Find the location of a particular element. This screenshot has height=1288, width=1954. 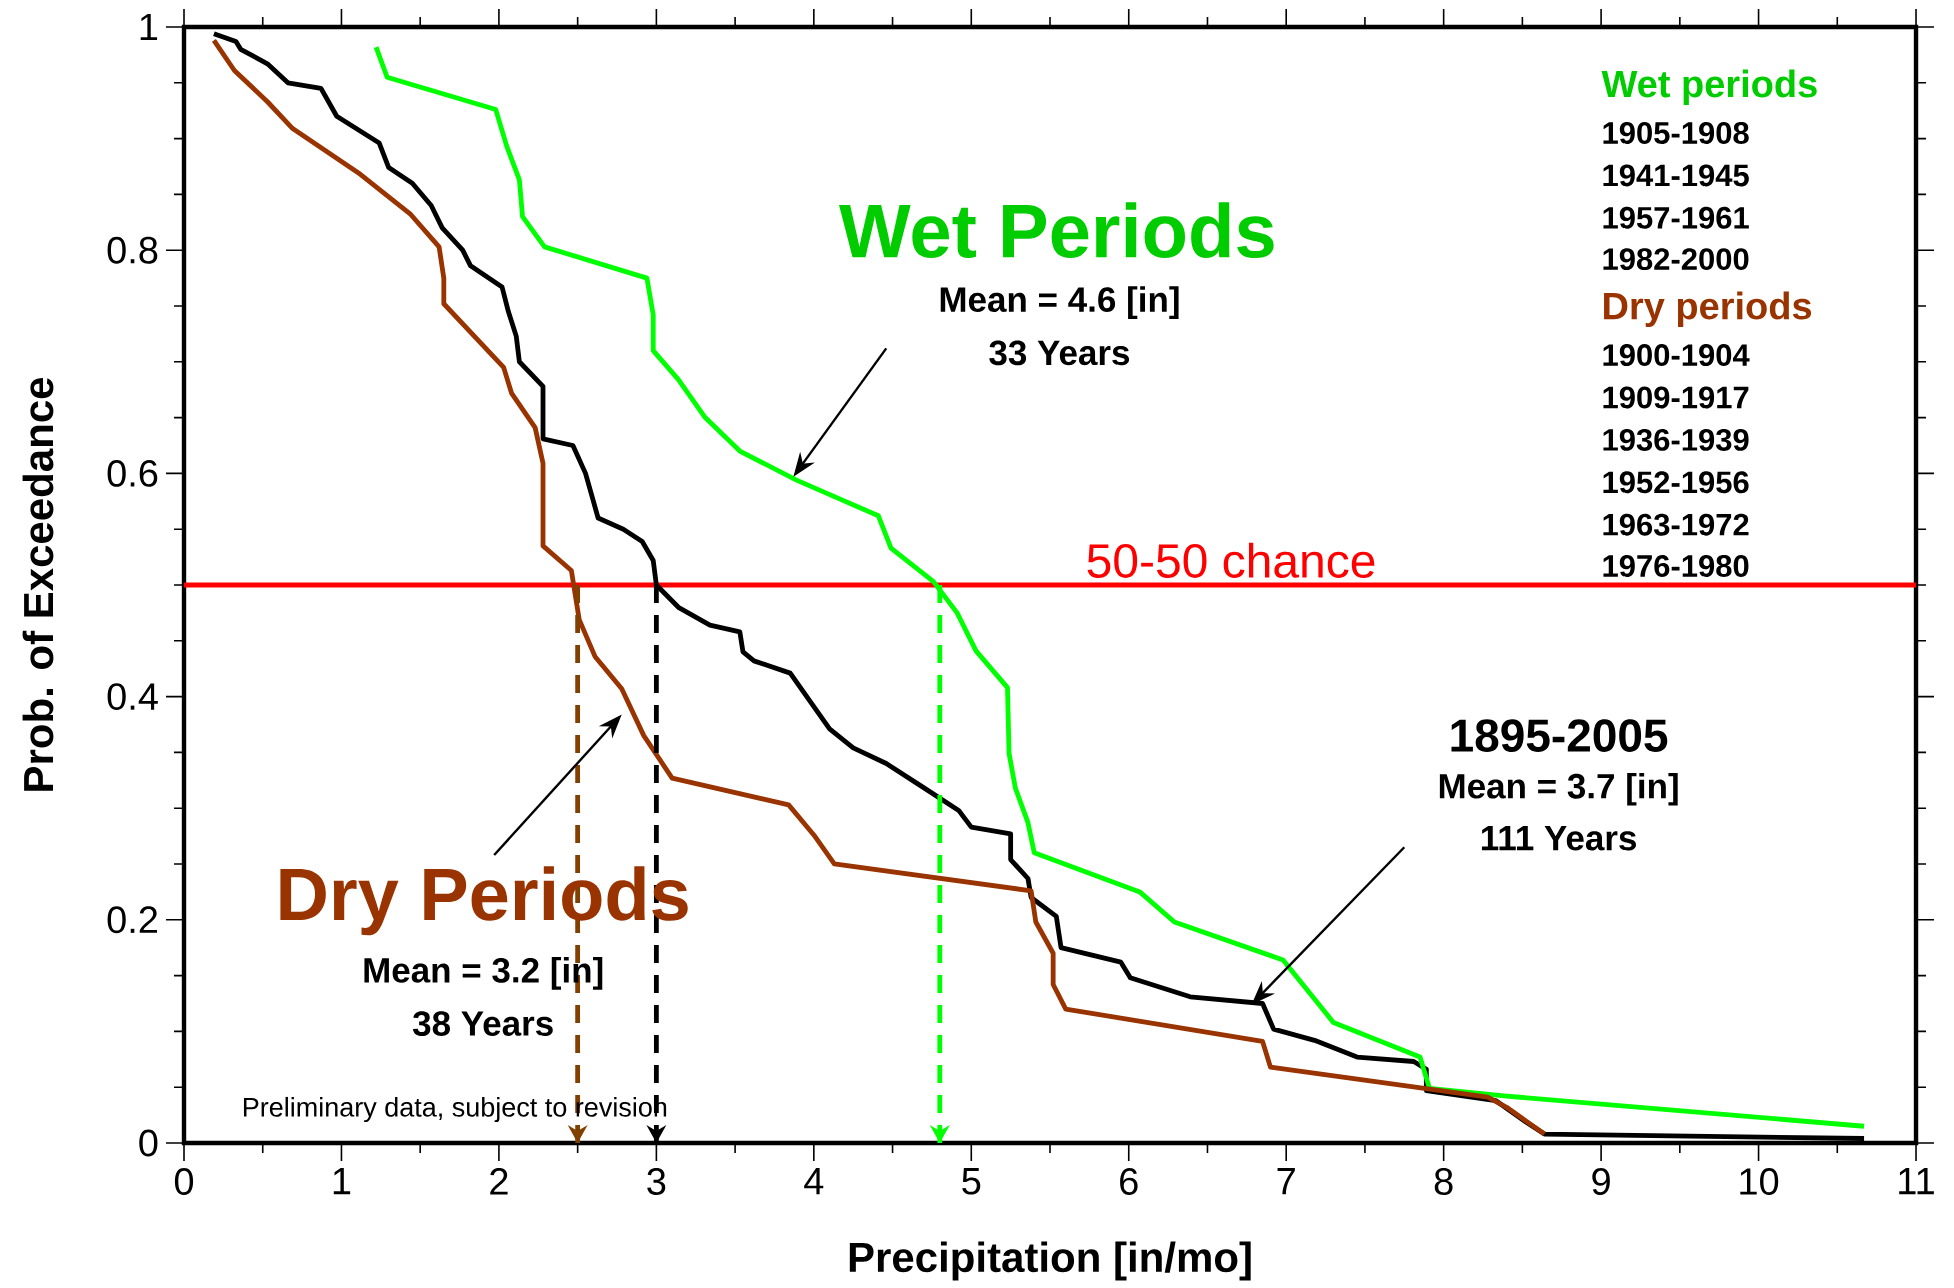

x-axis-title: Precipitation [in/mo] is located at coordinates (1050, 1261).